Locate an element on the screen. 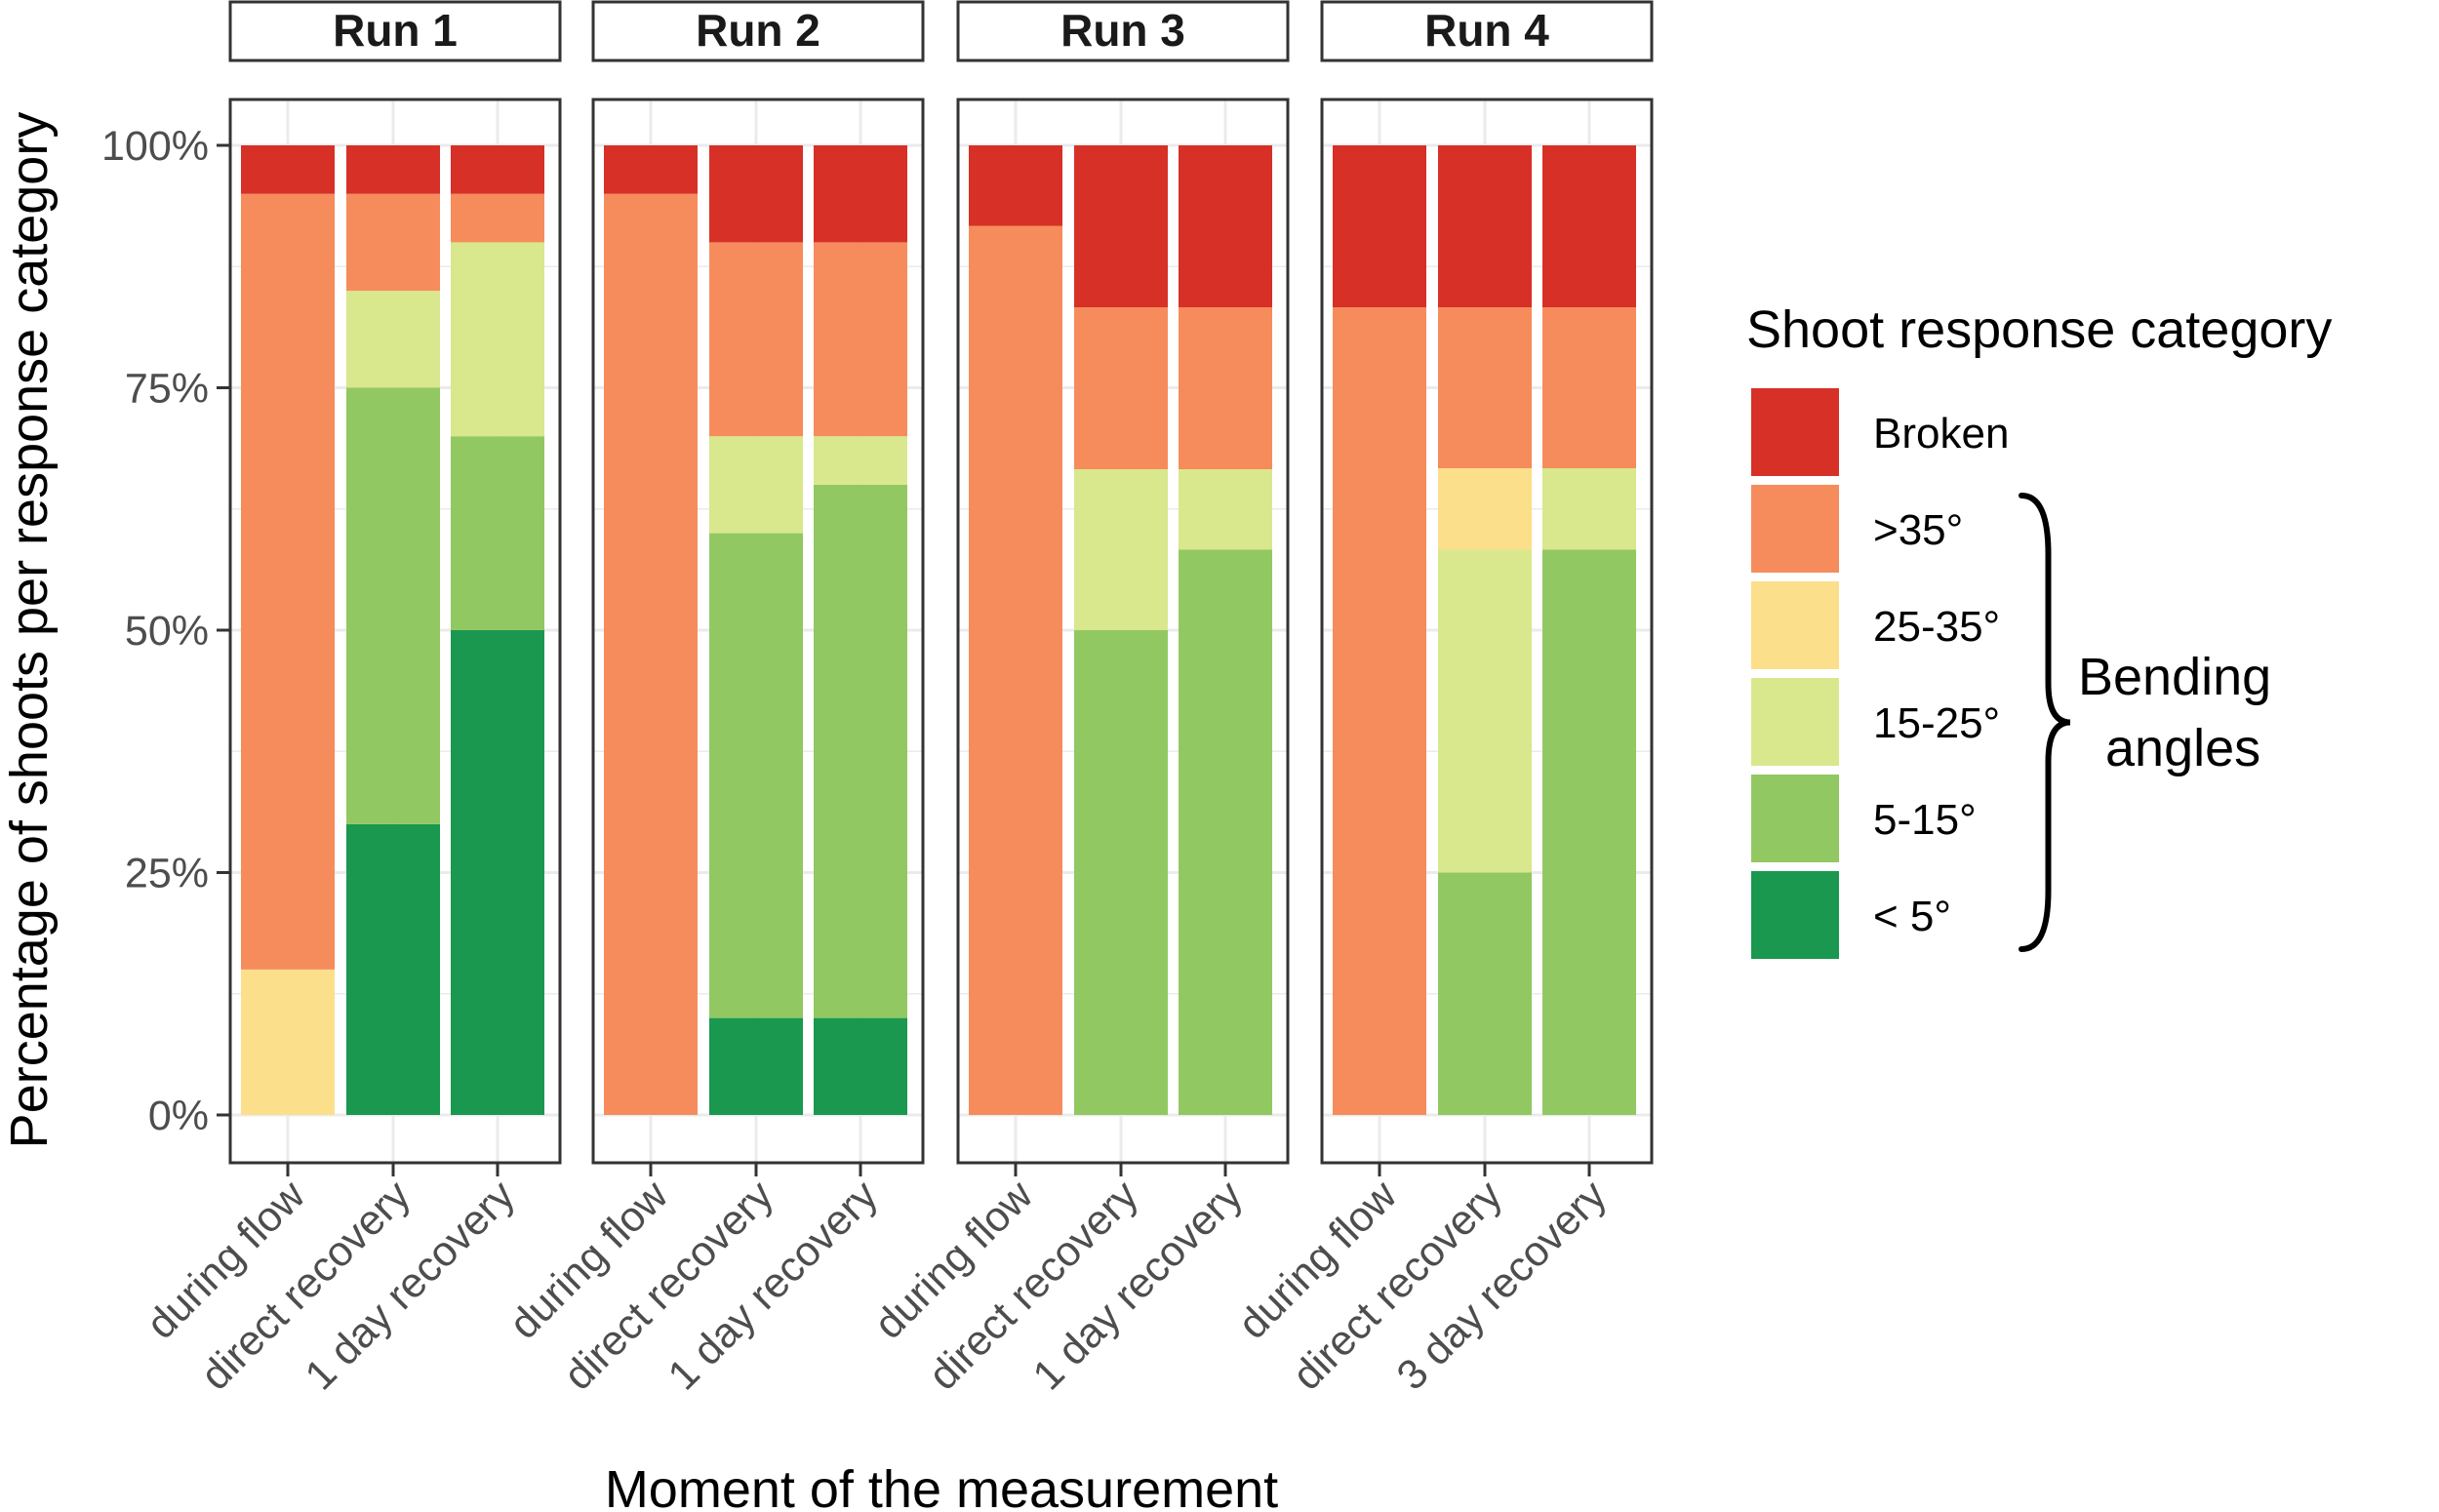 This screenshot has width=2439, height=1512. legend-label: 5-15° is located at coordinates (1925, 820).